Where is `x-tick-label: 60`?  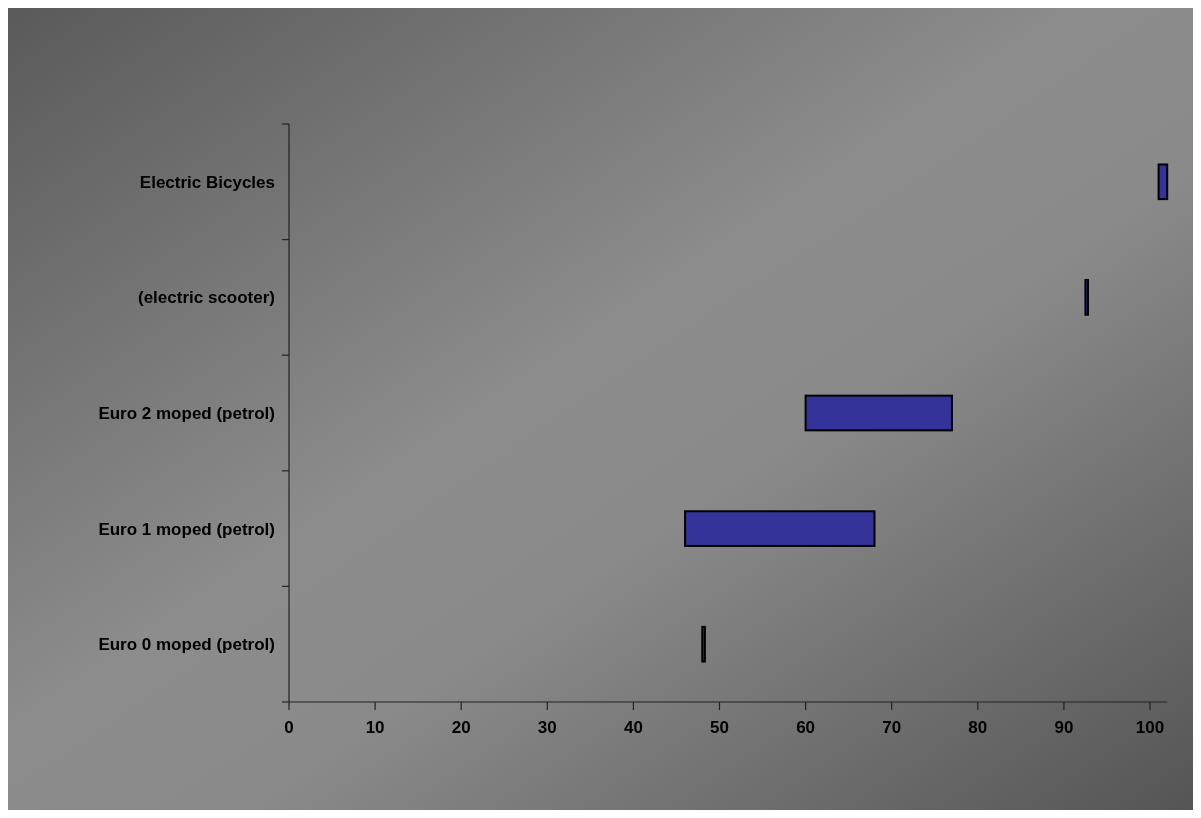
x-tick-label: 60 is located at coordinates (806, 727).